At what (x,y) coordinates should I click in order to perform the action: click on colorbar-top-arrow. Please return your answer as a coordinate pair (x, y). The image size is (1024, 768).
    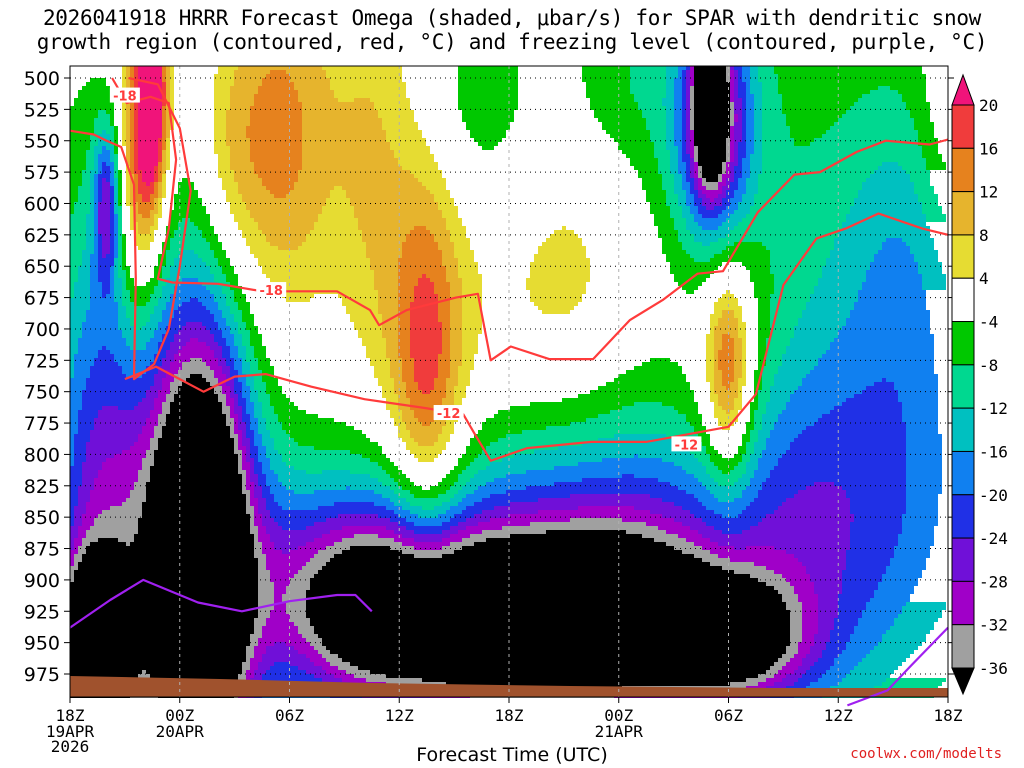
    Looking at the image, I should click on (963, 89).